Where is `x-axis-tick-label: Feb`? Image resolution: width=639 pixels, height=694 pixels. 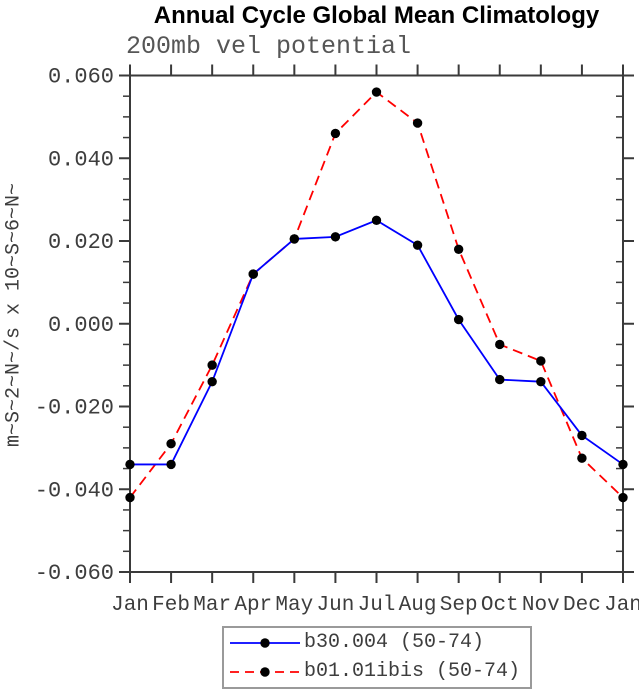
x-axis-tick-label: Feb is located at coordinates (171, 605).